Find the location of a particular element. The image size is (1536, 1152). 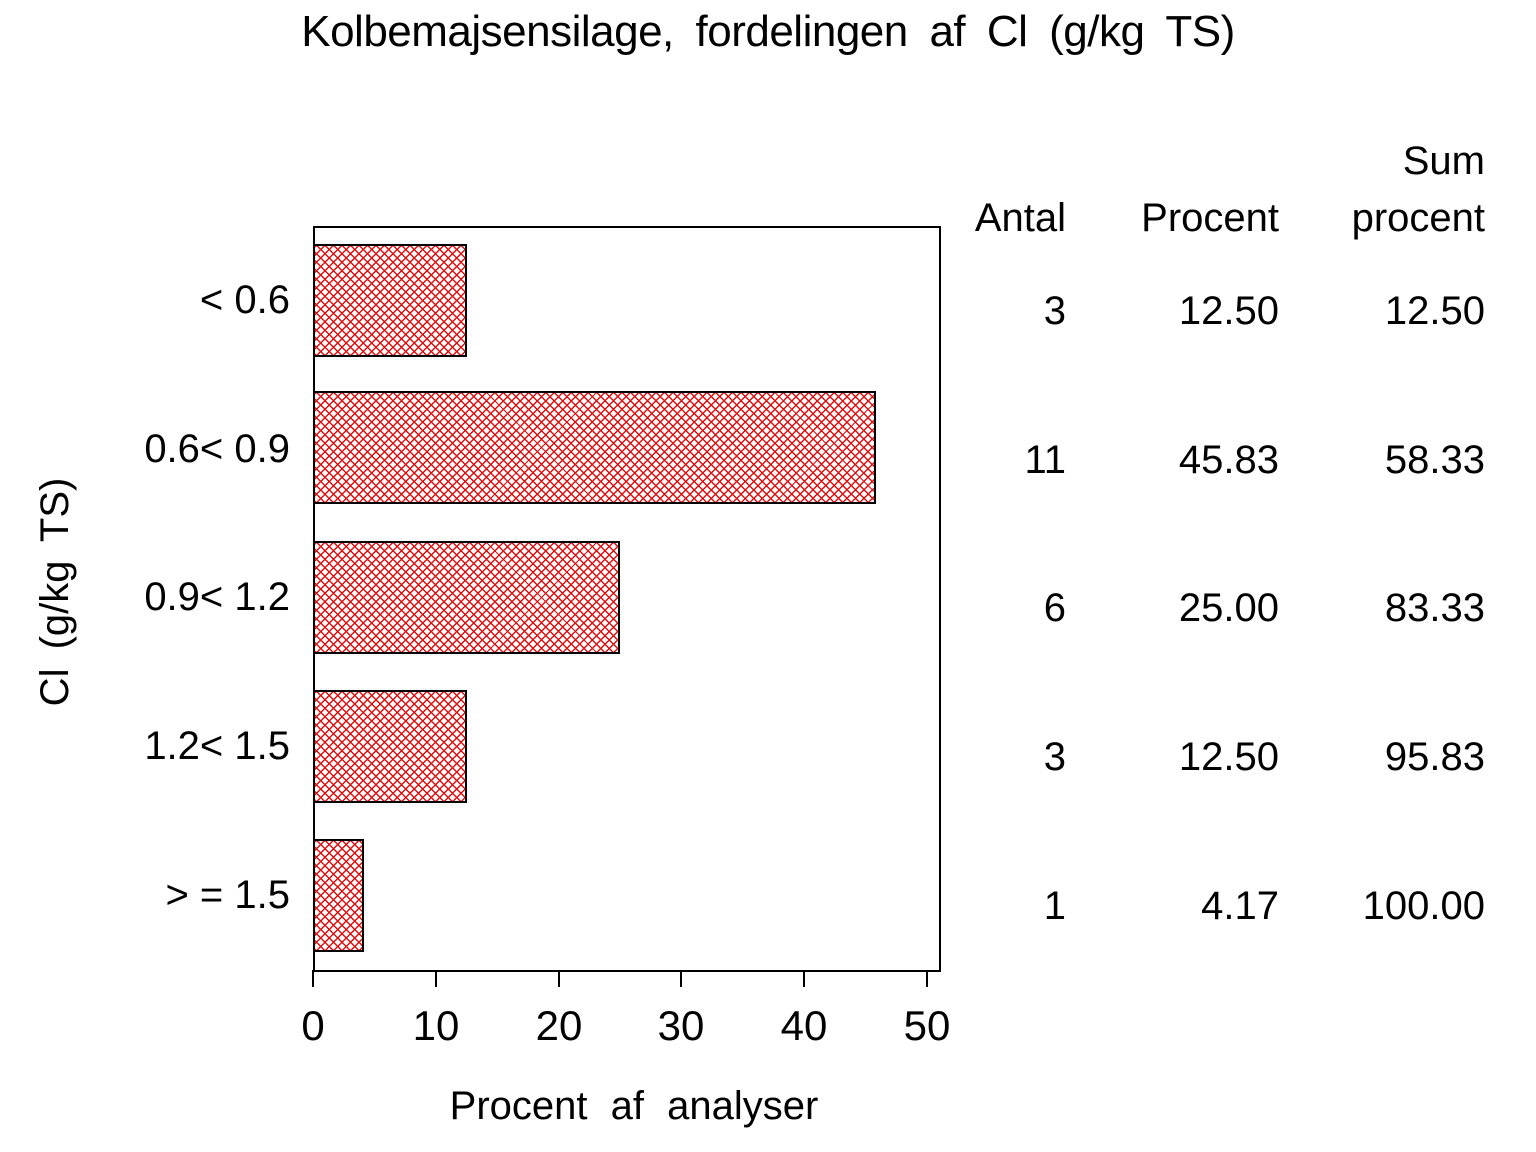

table-cell-antal: 6 is located at coordinates (1054, 608).